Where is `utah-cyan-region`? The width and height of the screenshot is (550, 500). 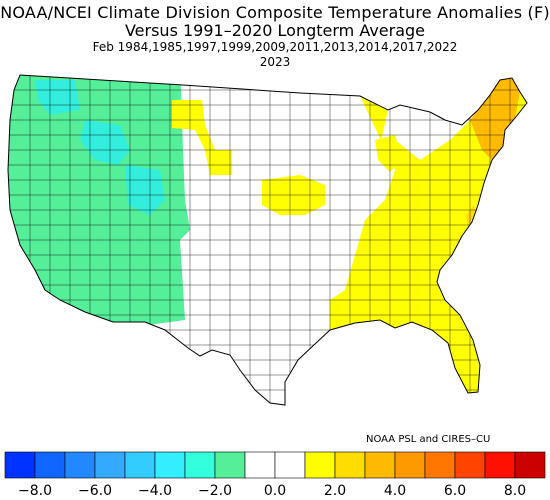
utah-cyan-region is located at coordinates (145, 190).